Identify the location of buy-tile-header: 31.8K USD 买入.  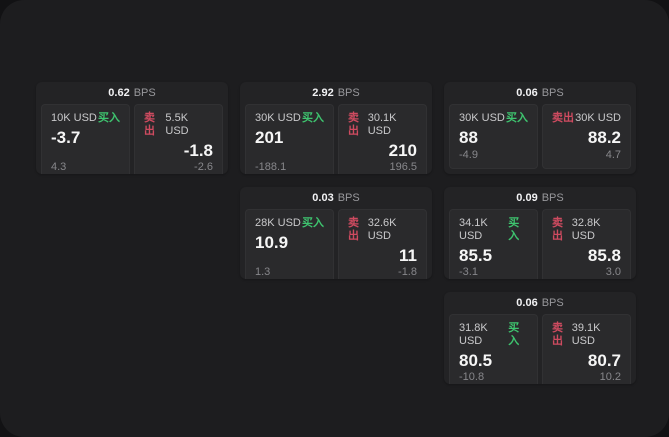
(493, 335).